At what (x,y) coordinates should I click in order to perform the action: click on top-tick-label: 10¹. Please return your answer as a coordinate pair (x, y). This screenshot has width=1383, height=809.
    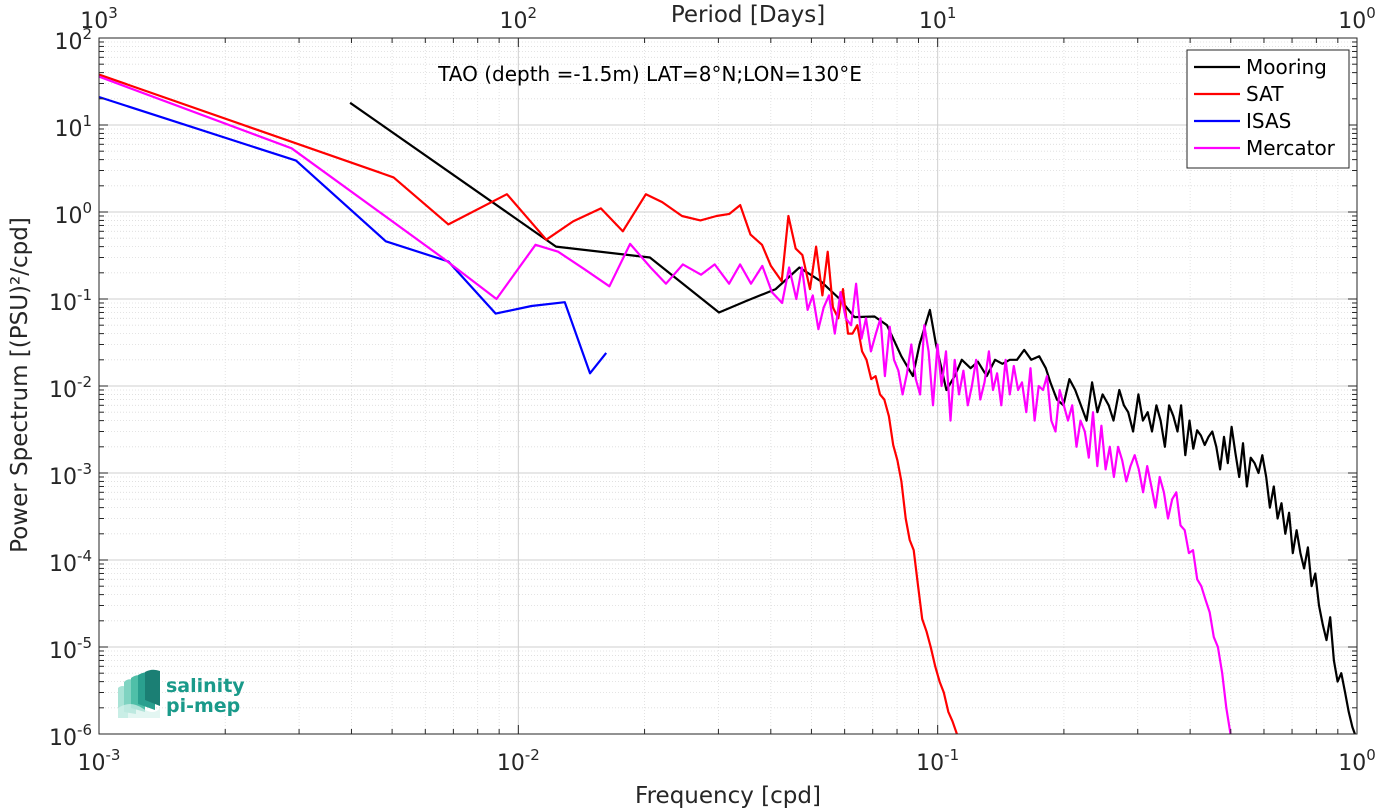
    Looking at the image, I should click on (938, 19).